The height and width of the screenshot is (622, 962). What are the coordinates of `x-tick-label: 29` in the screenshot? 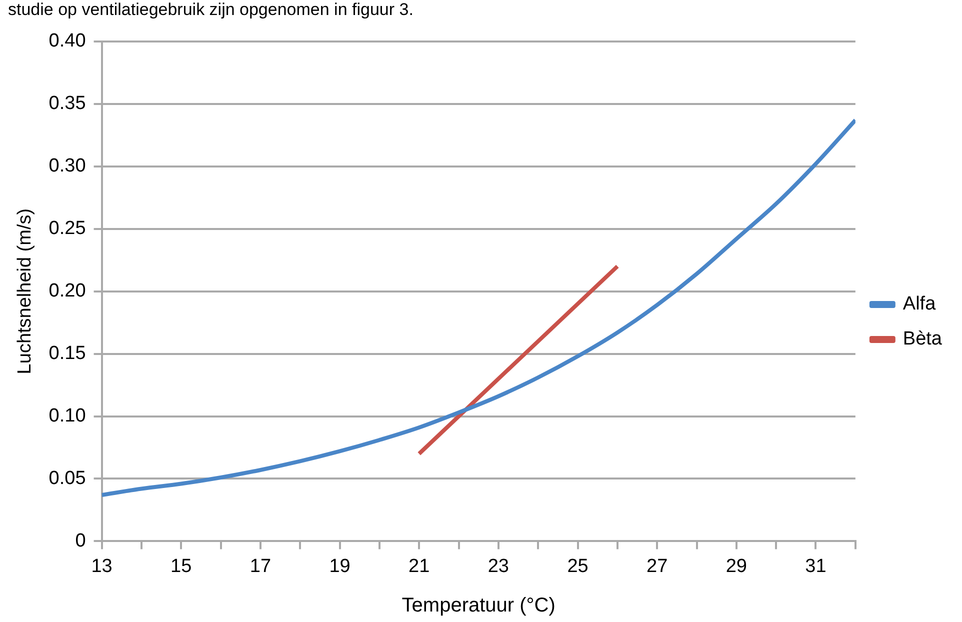 It's located at (736, 566).